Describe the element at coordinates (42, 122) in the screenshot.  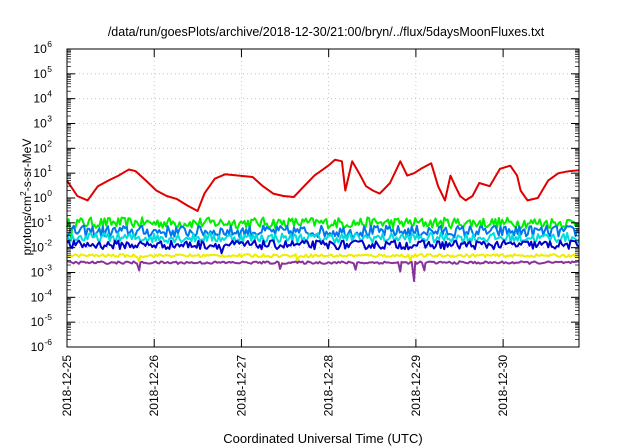
I see `y-tick-label: 10³` at that location.